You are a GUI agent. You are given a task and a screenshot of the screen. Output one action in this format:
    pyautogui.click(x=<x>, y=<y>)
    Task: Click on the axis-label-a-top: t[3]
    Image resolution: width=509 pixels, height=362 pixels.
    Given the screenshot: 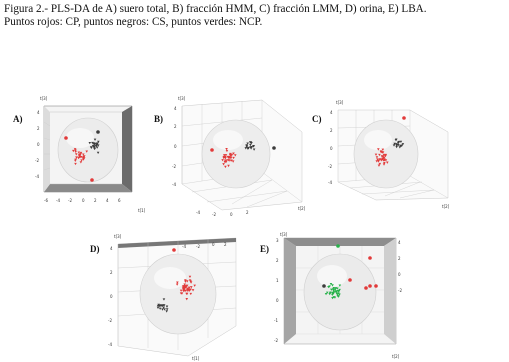 What is the action you would take?
    pyautogui.click(x=44, y=98)
    